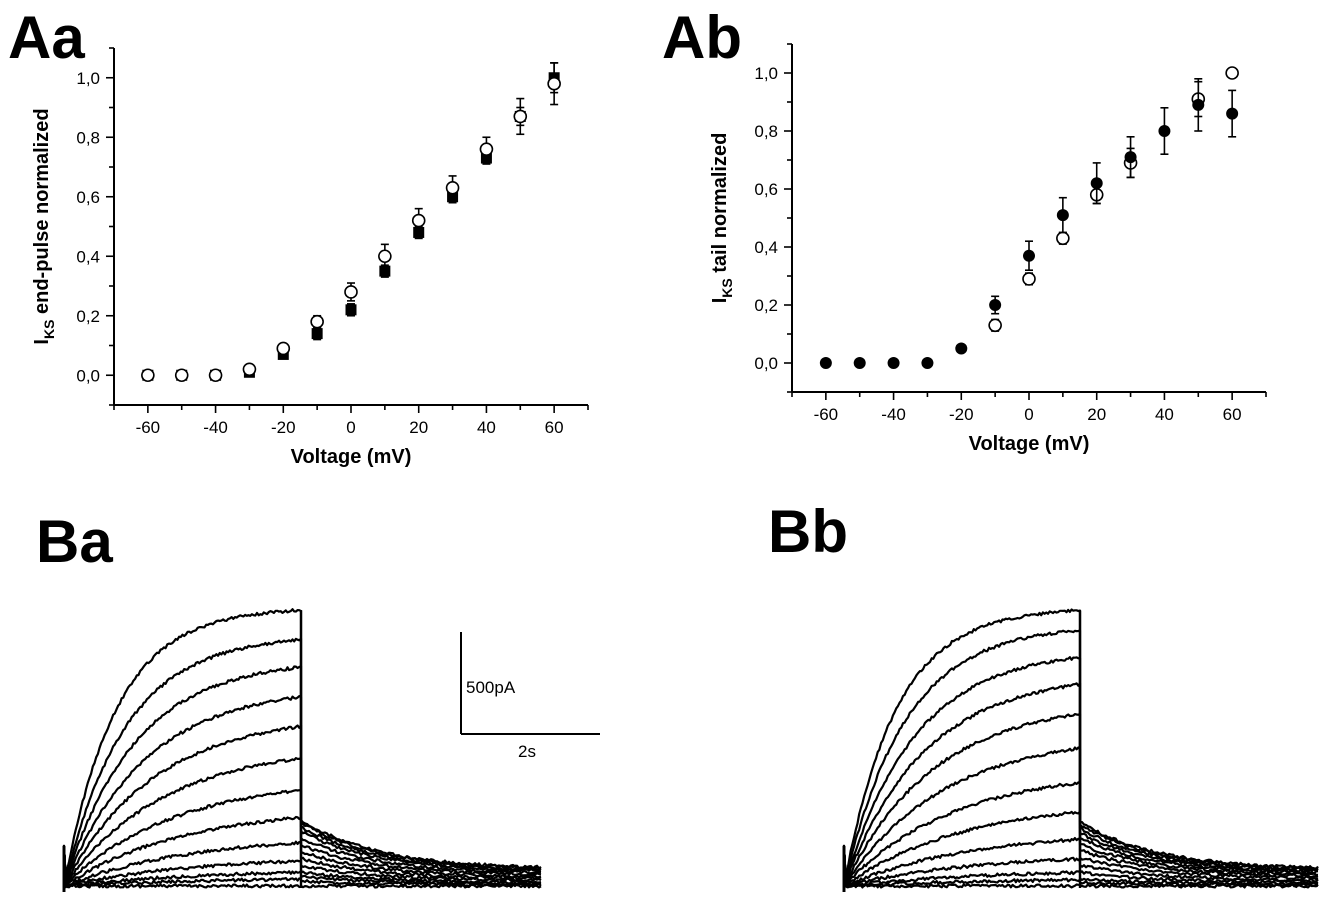  Describe the element at coordinates (1029, 223) in the screenshot. I see `series-filled-circle` at that location.